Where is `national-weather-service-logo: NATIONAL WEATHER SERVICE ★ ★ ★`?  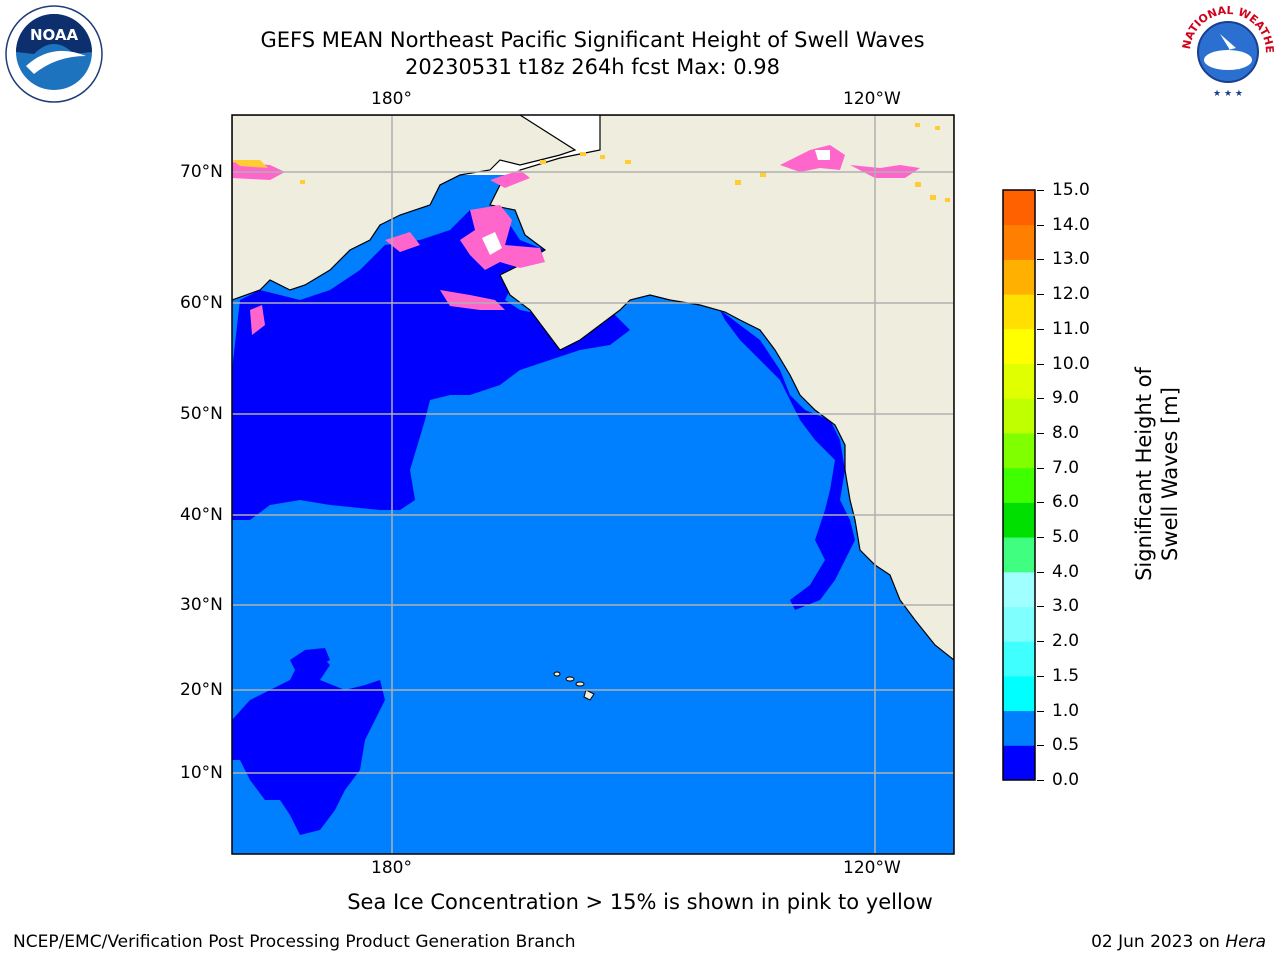
national-weather-service-logo: NATIONAL WEATHER SERVICE ★ ★ ★ is located at coordinates (1226, 49).